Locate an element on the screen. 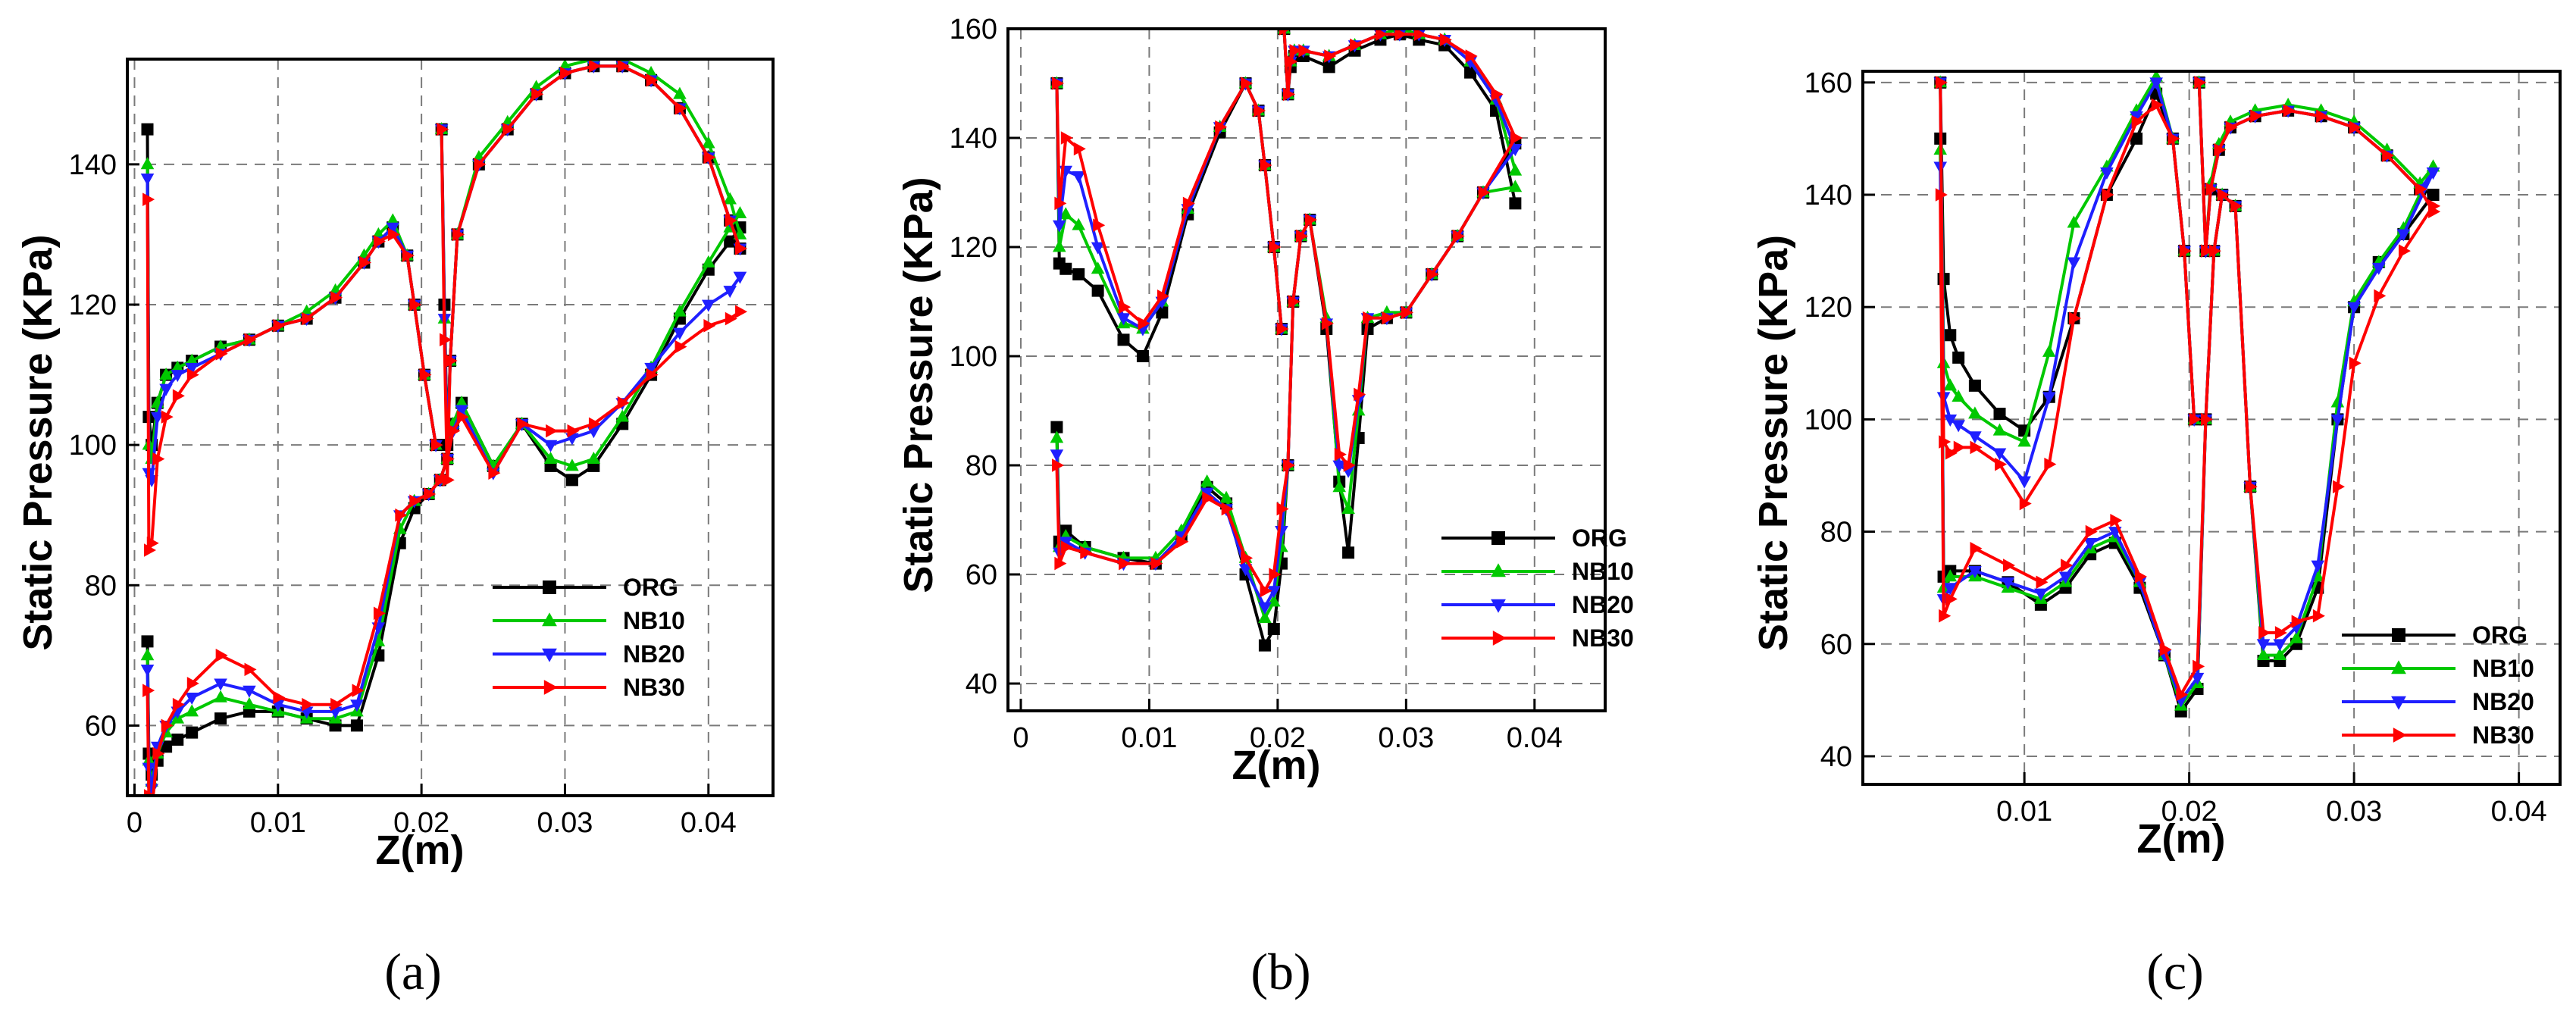 Image resolution: width=2576 pixels, height=1017 pixels. y-tick-label: 60 is located at coordinates (101, 726).